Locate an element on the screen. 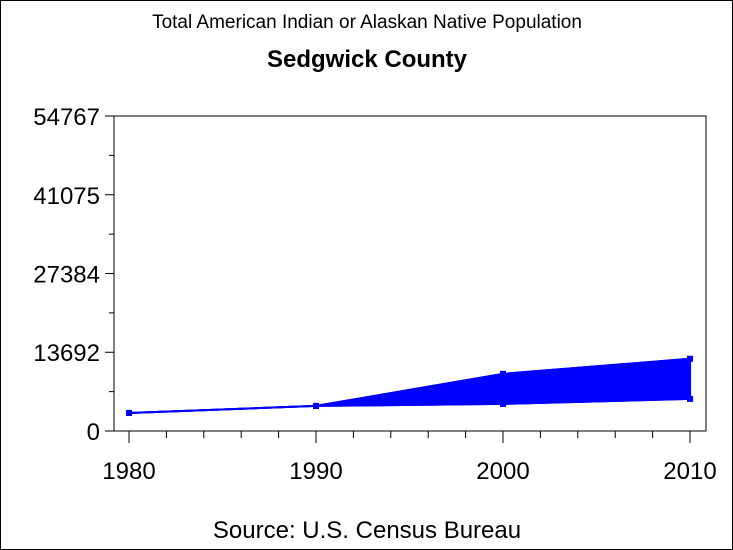  x-axis: 1980 1990 2000 2010 is located at coordinates (409, 458).